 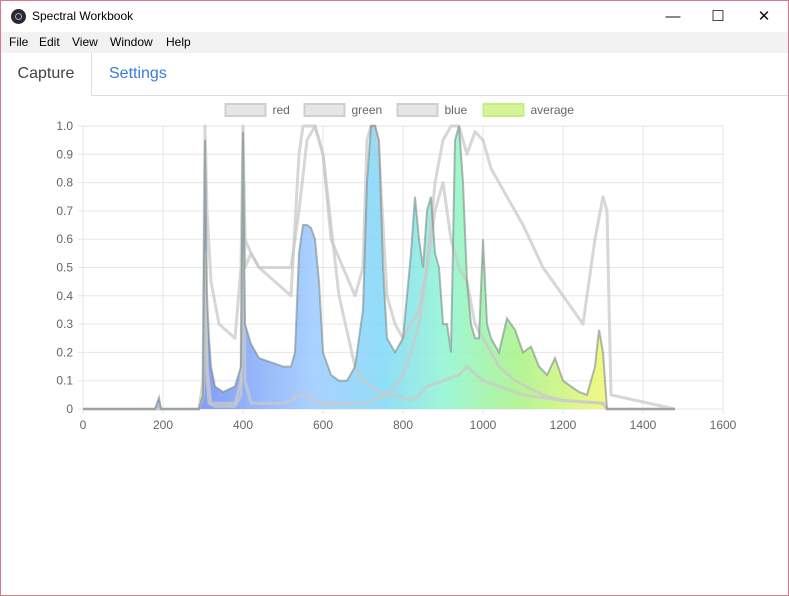 What do you see at coordinates (163, 425) in the screenshot?
I see `x-tick-label: 200` at bounding box center [163, 425].